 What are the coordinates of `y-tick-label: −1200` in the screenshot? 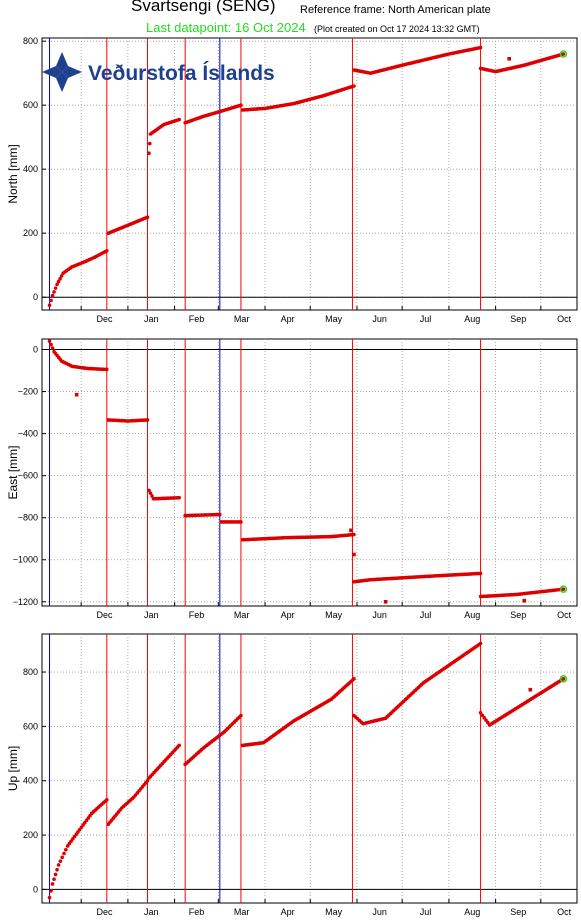 It's located at (25, 602).